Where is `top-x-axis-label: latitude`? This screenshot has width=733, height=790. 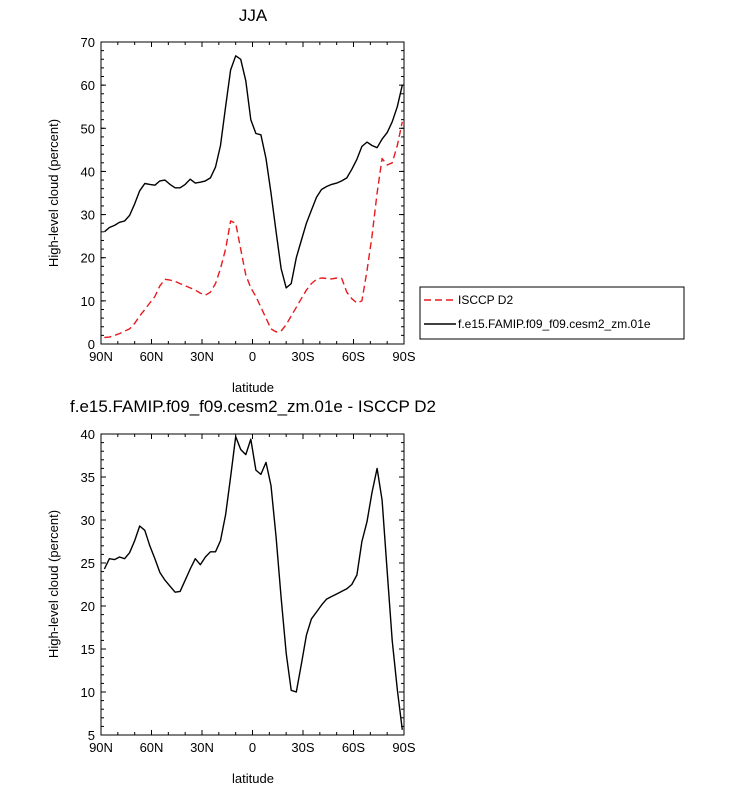
top-x-axis-label: latitude is located at coordinates (253, 387).